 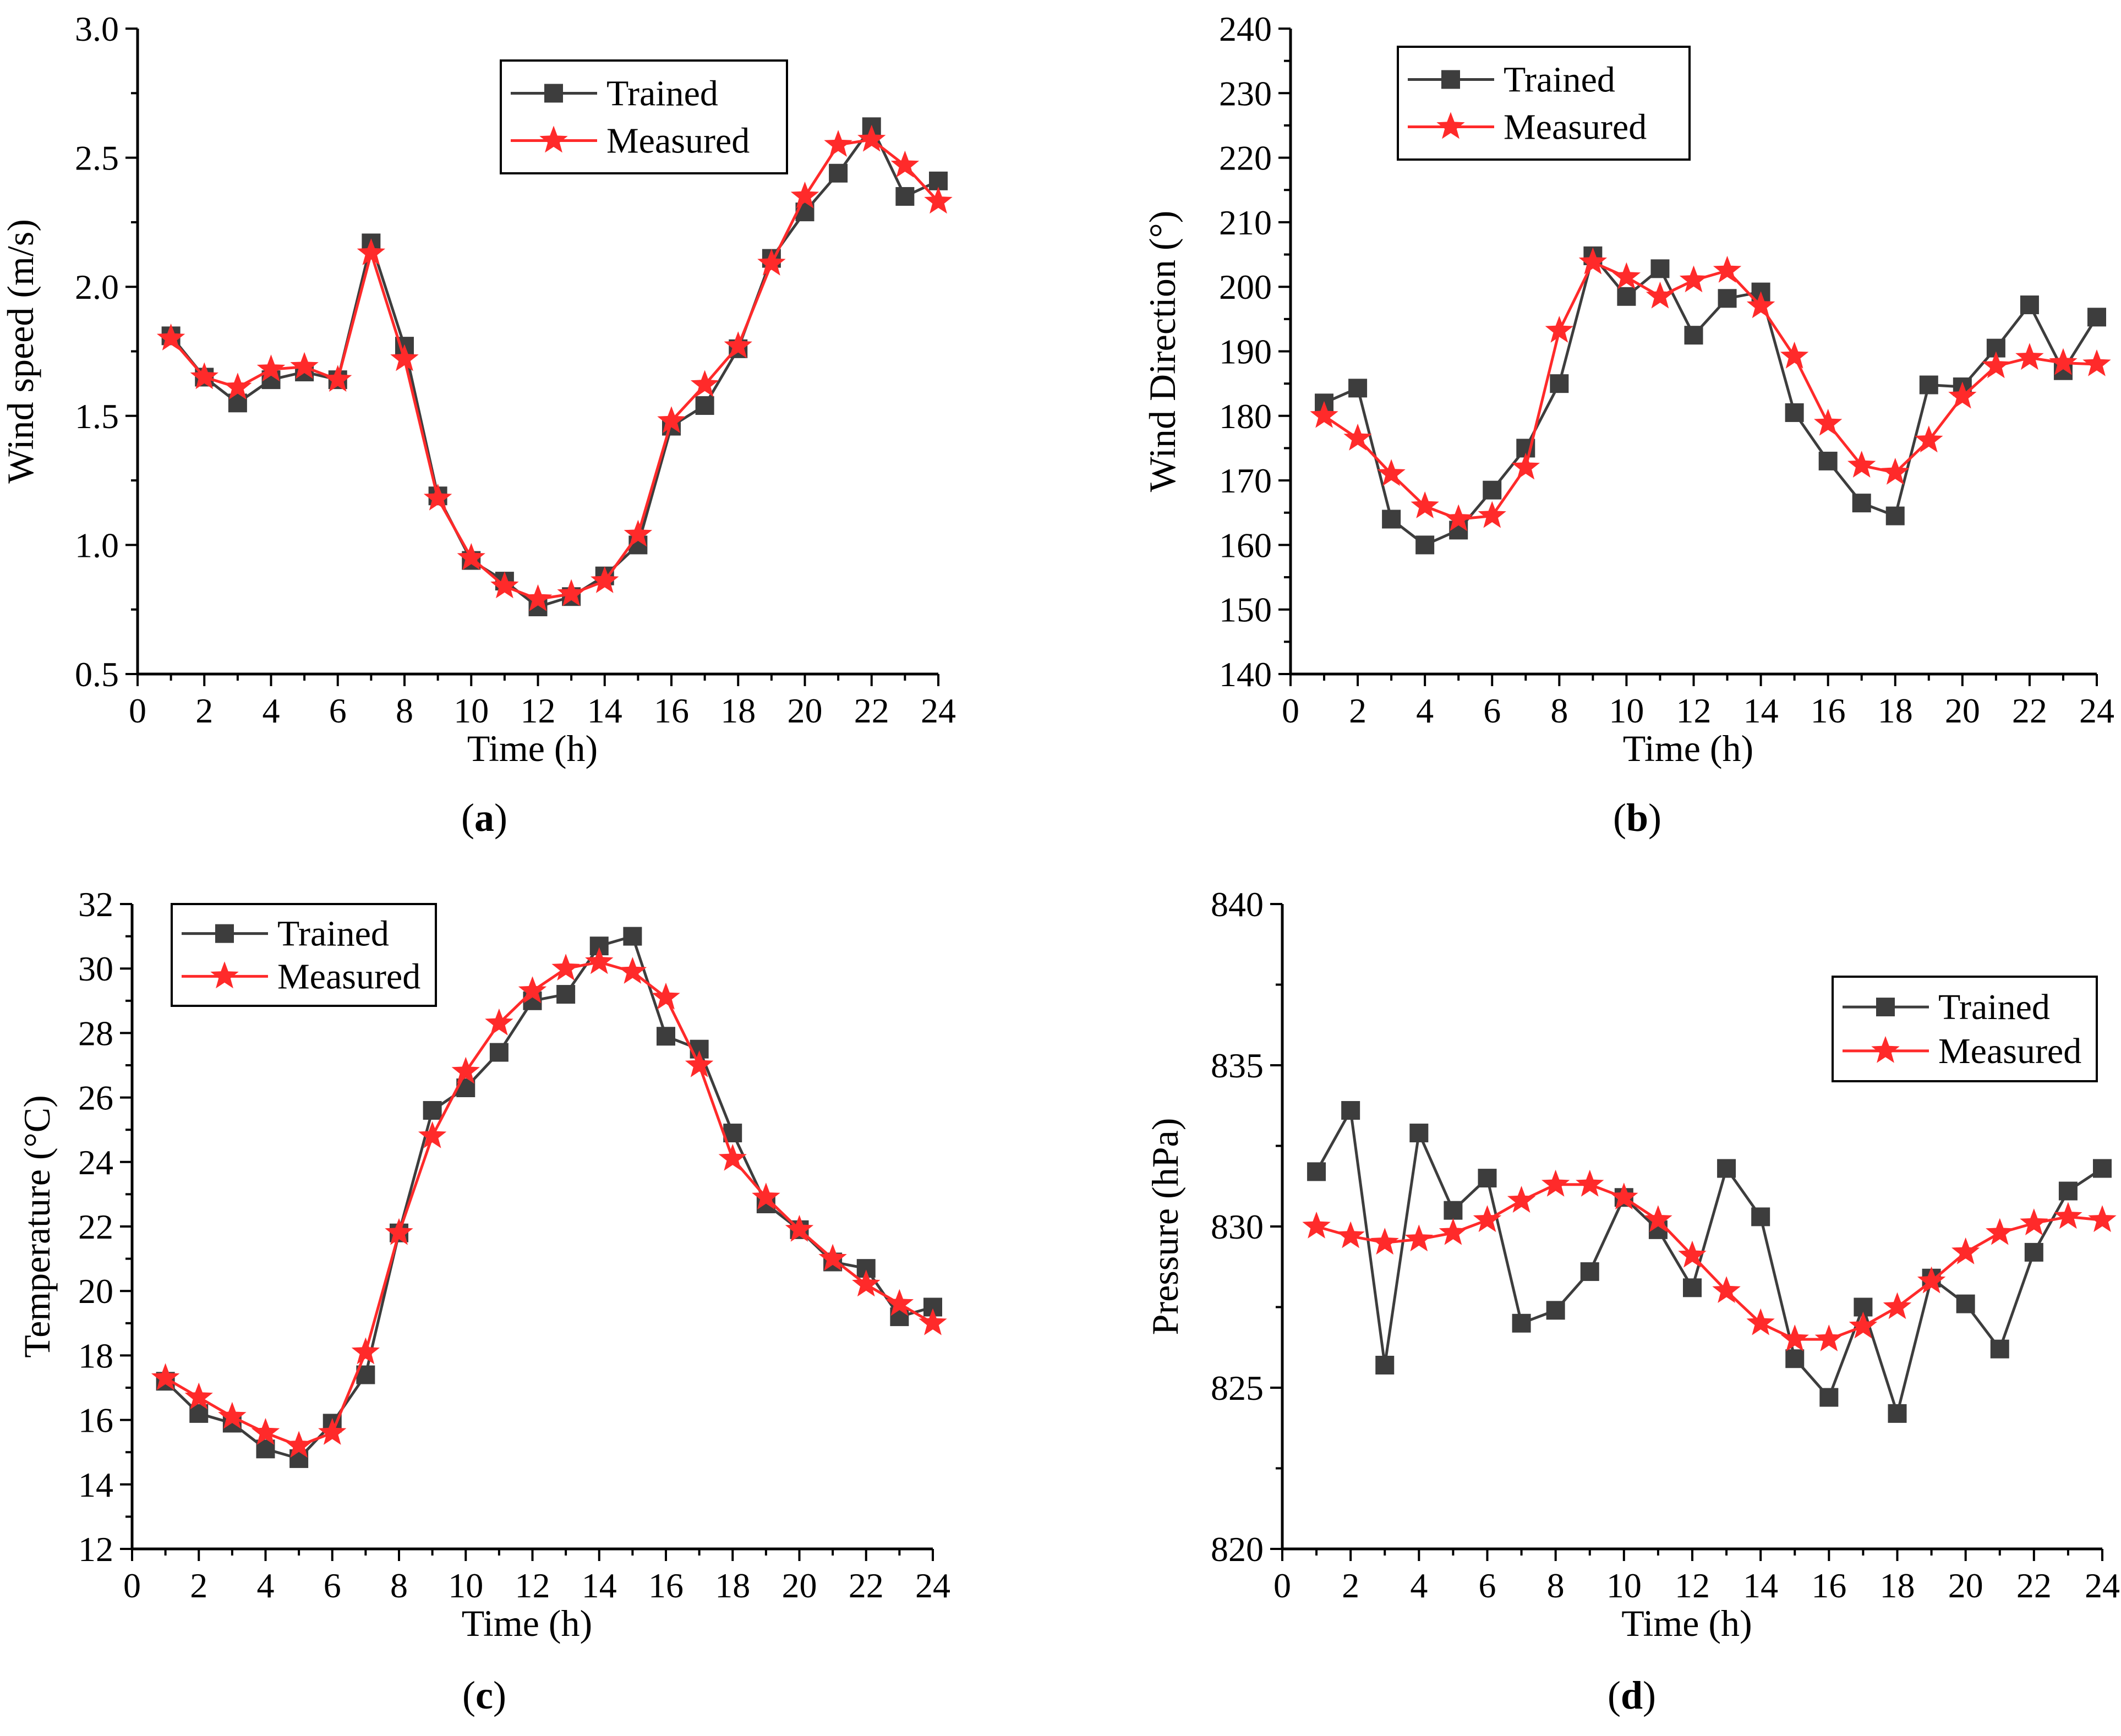 I want to click on y-tick-label: 1.0, so click(x=97, y=545).